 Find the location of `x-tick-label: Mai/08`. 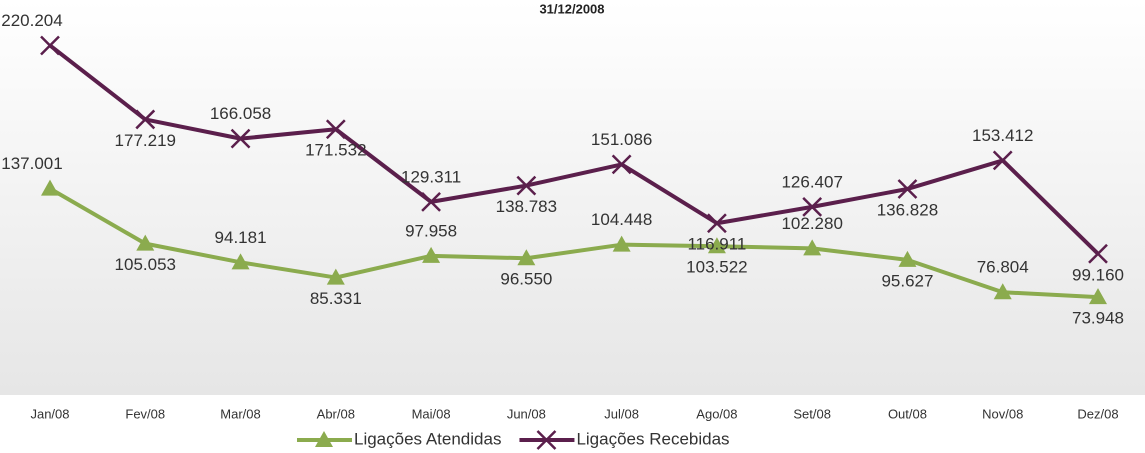

x-tick-label: Mai/08 is located at coordinates (431, 413).